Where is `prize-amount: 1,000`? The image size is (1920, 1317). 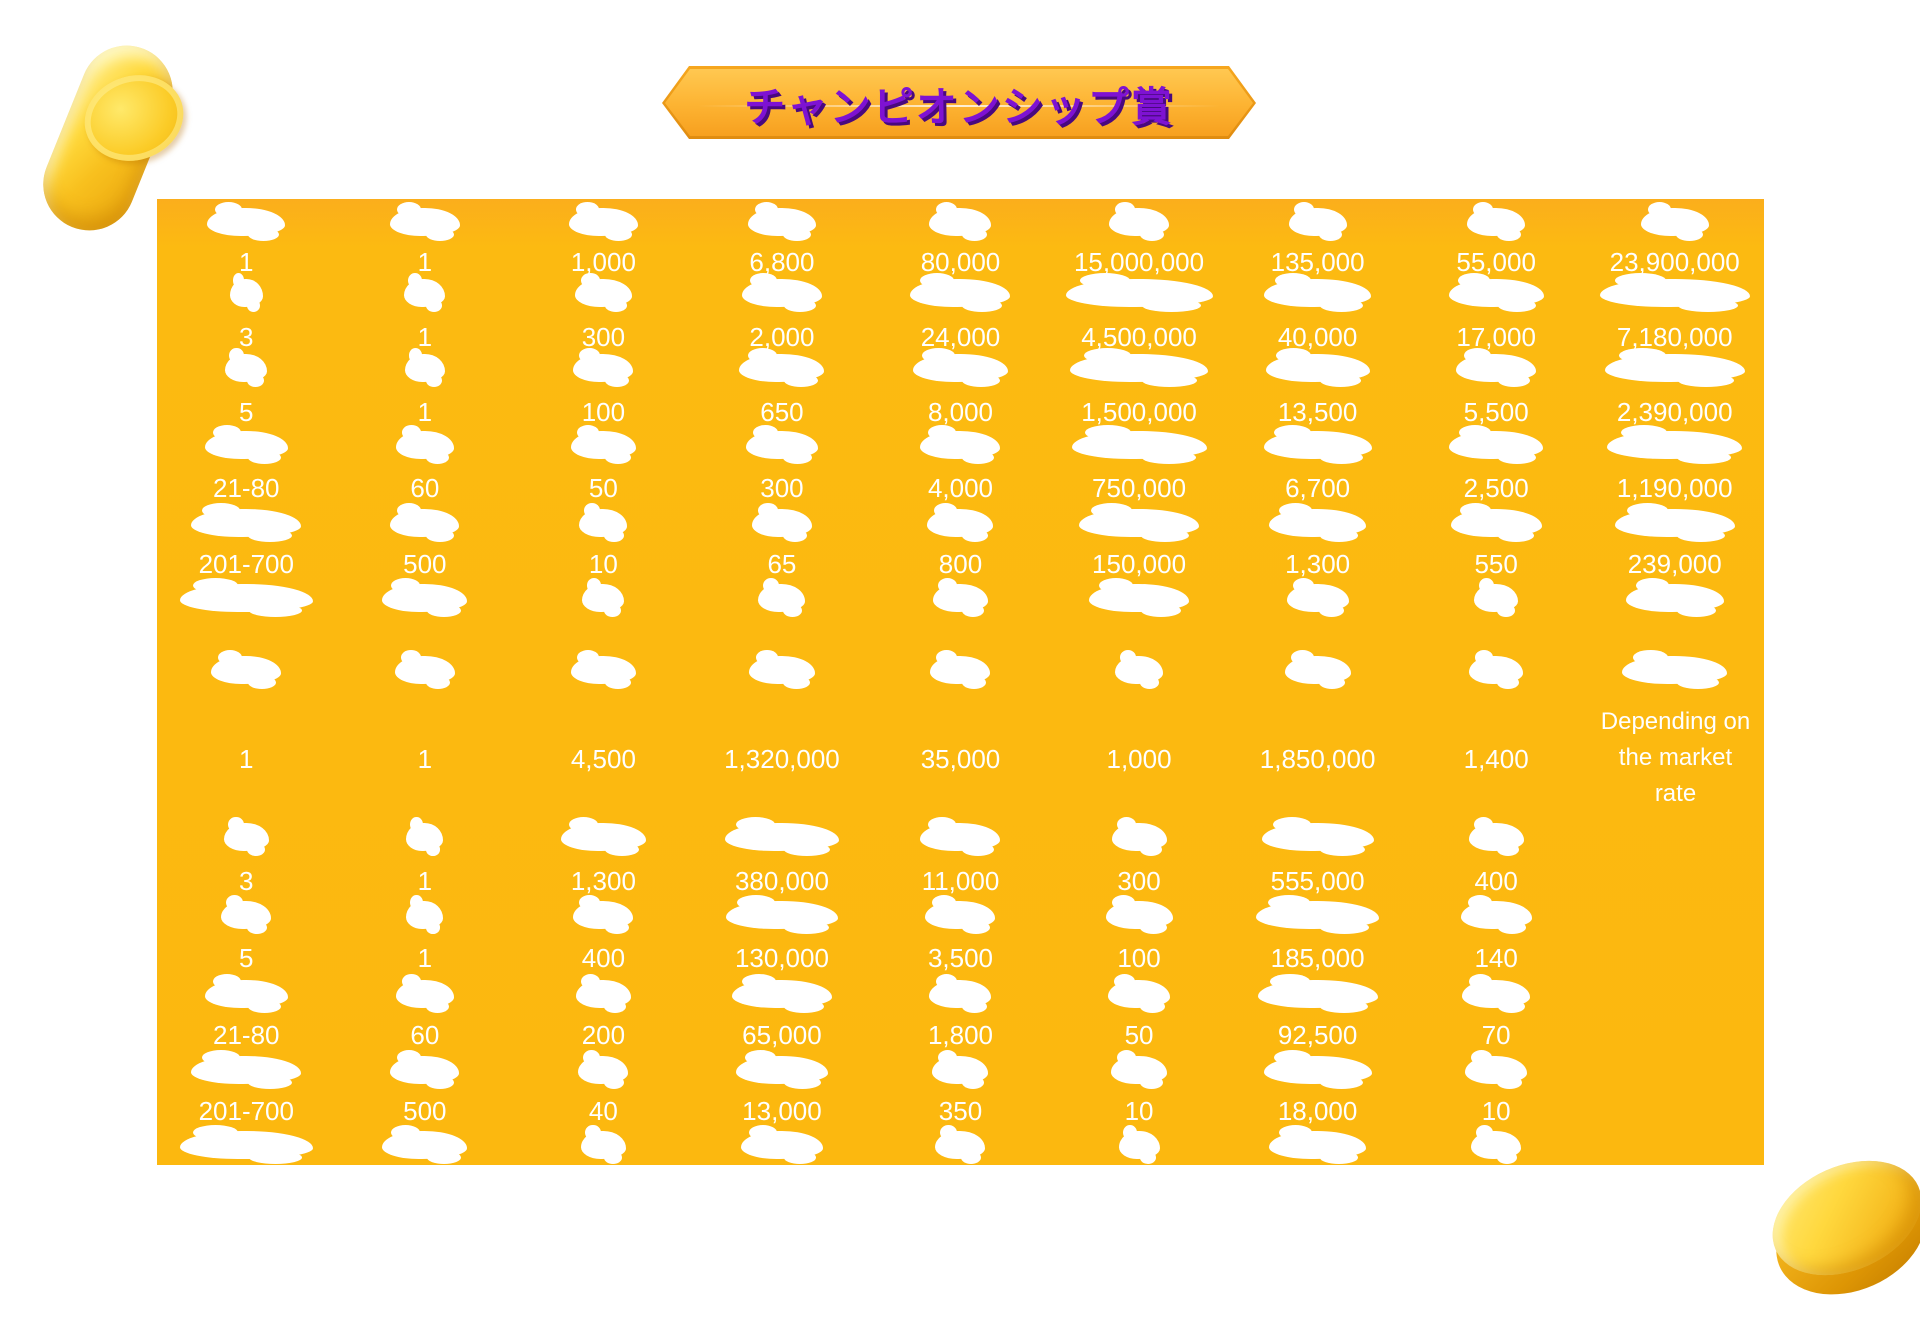
prize-amount: 1,000 is located at coordinates (1139, 759).